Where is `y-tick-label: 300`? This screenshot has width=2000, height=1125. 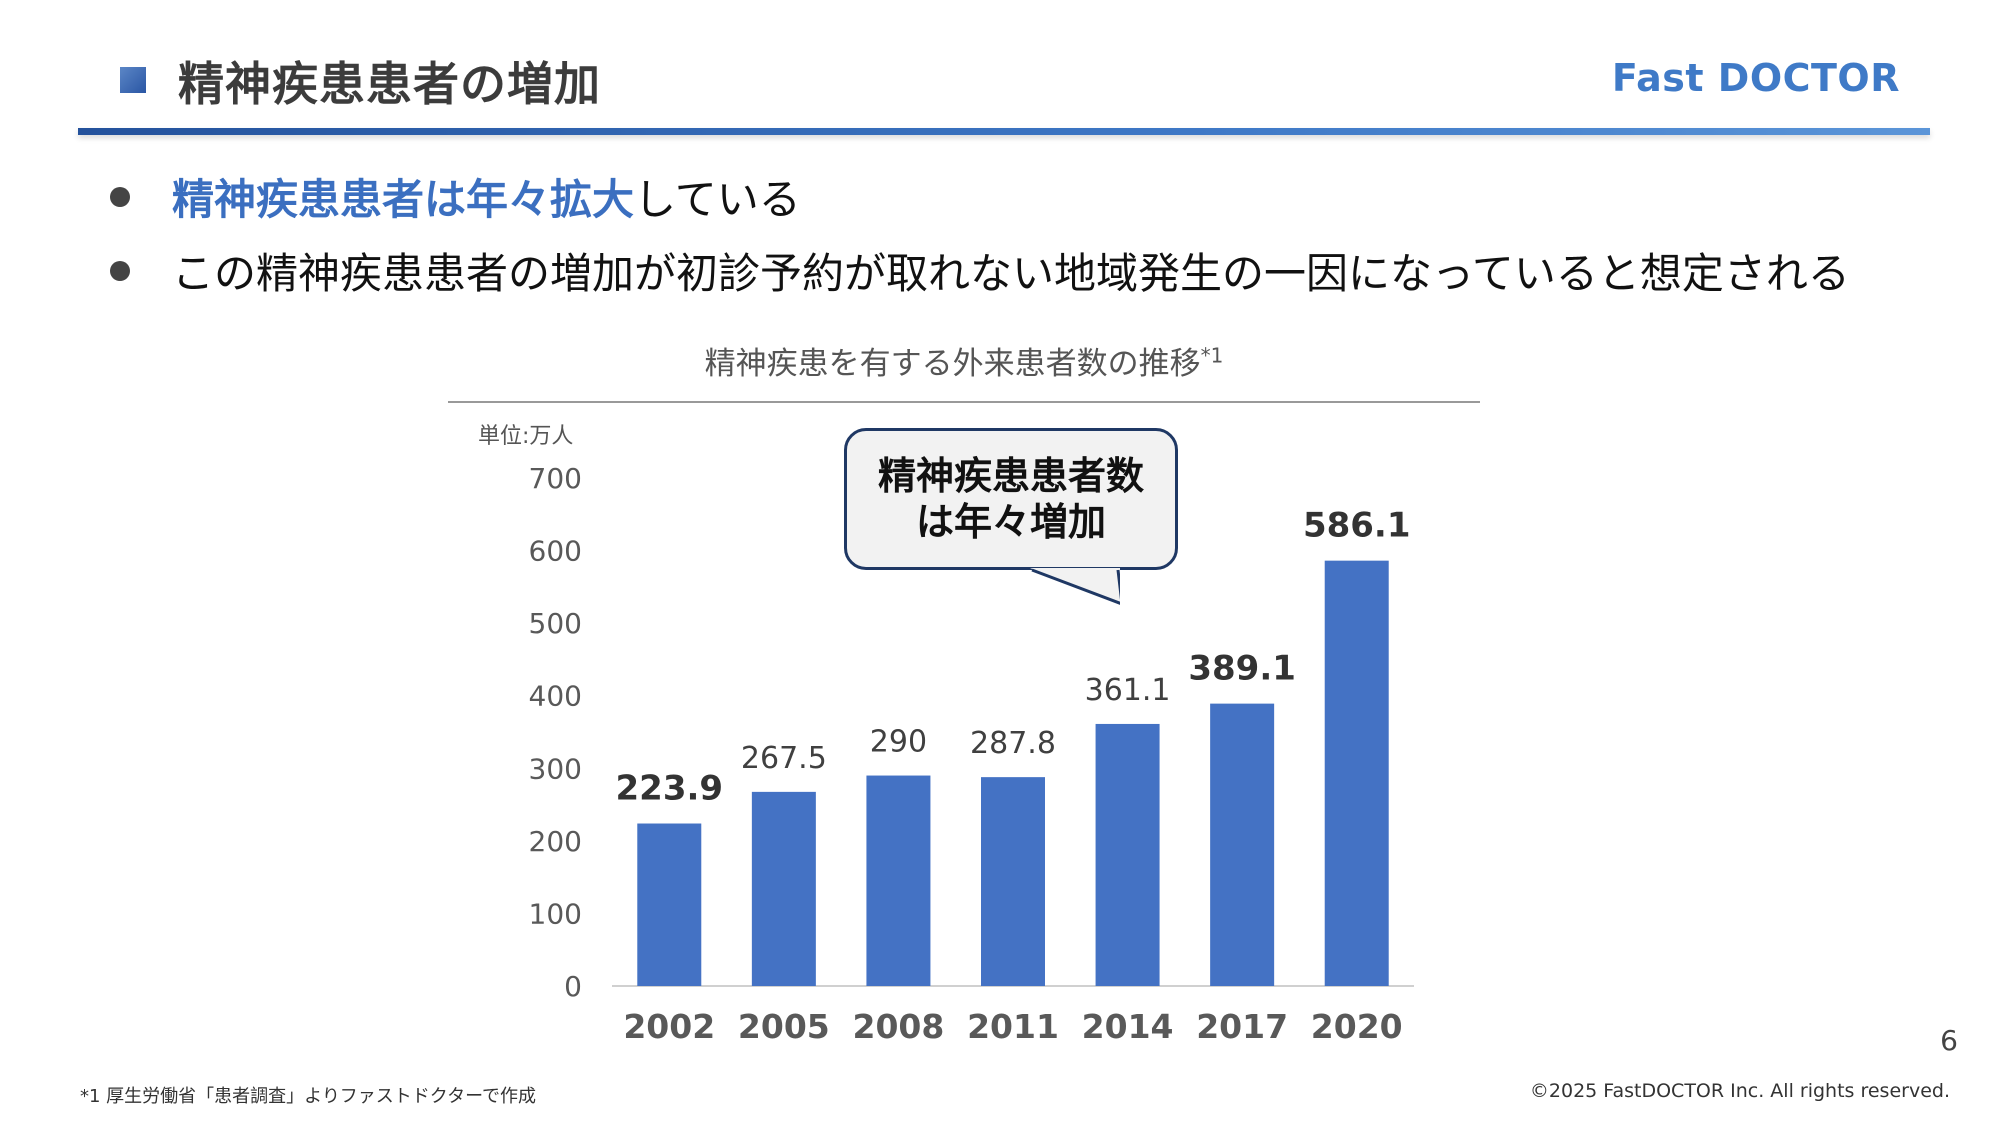 y-tick-label: 300 is located at coordinates (555, 768).